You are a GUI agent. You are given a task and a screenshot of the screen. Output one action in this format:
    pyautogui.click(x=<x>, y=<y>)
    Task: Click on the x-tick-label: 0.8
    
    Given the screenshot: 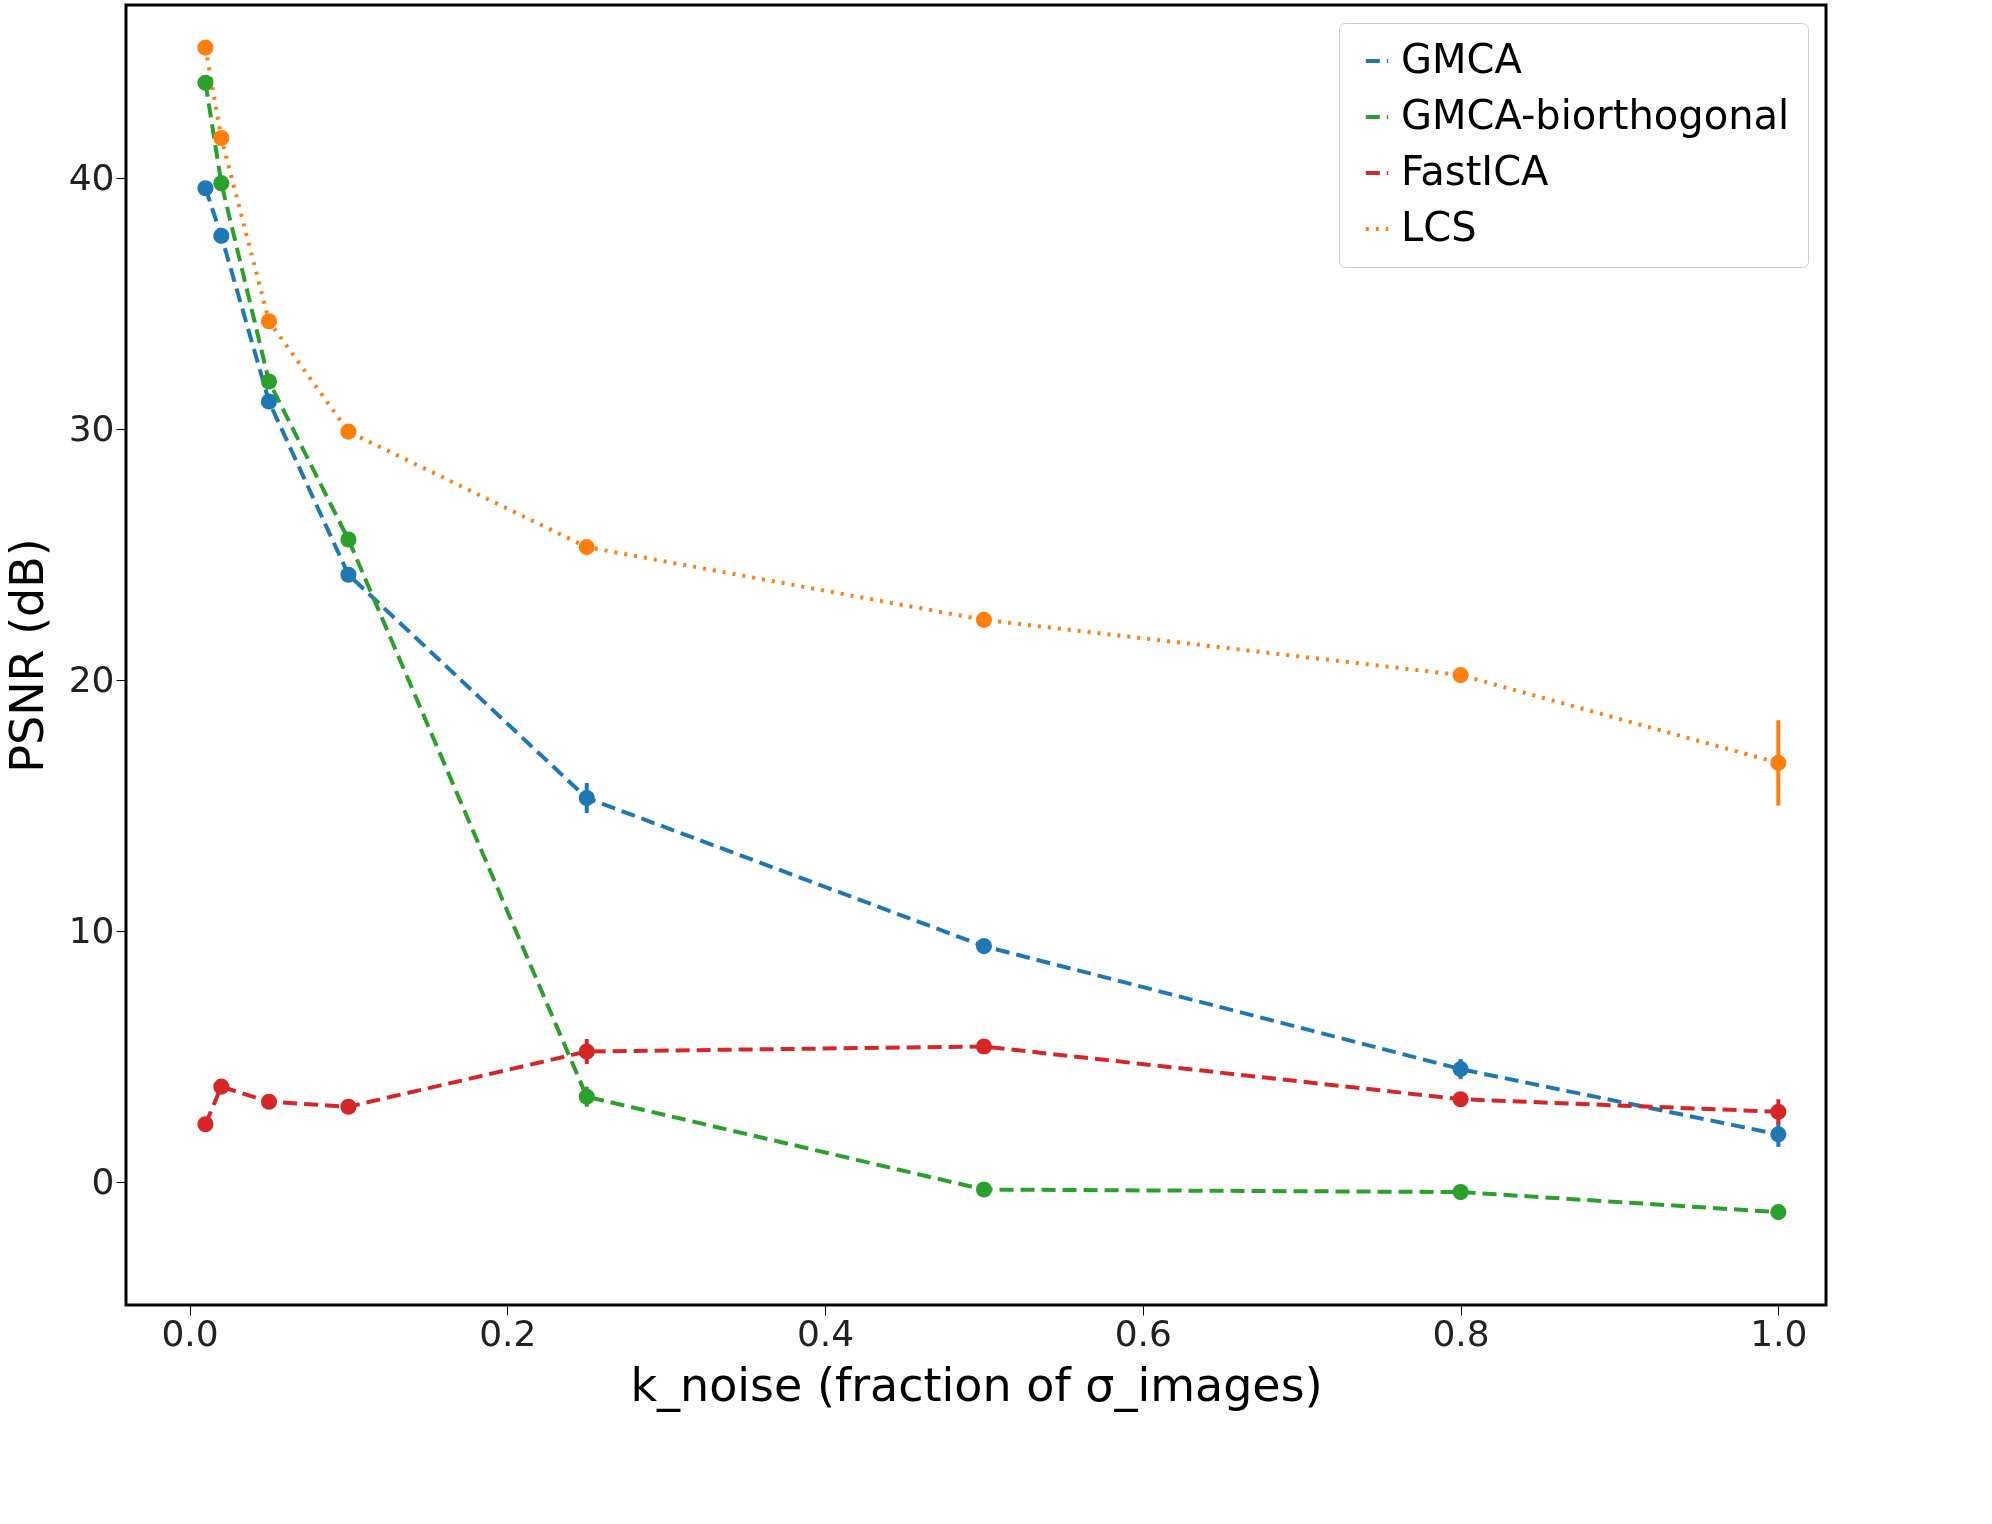 What is the action you would take?
    pyautogui.click(x=1461, y=1333)
    